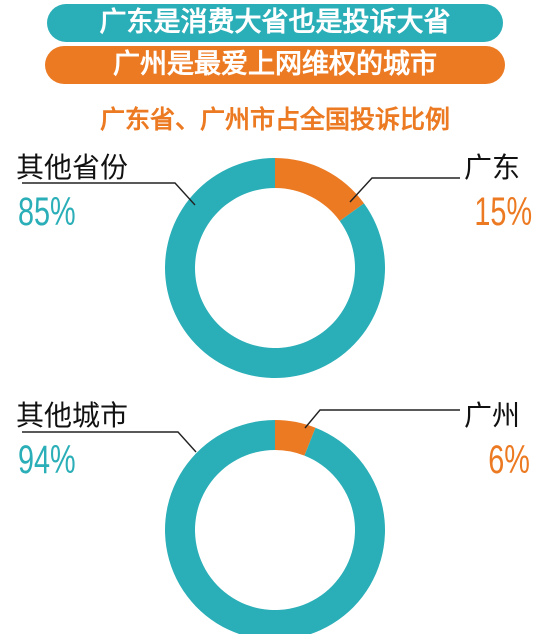 The height and width of the screenshot is (634, 550). What do you see at coordinates (109, 194) in the screenshot?
I see `leader-line-other-provinces` at bounding box center [109, 194].